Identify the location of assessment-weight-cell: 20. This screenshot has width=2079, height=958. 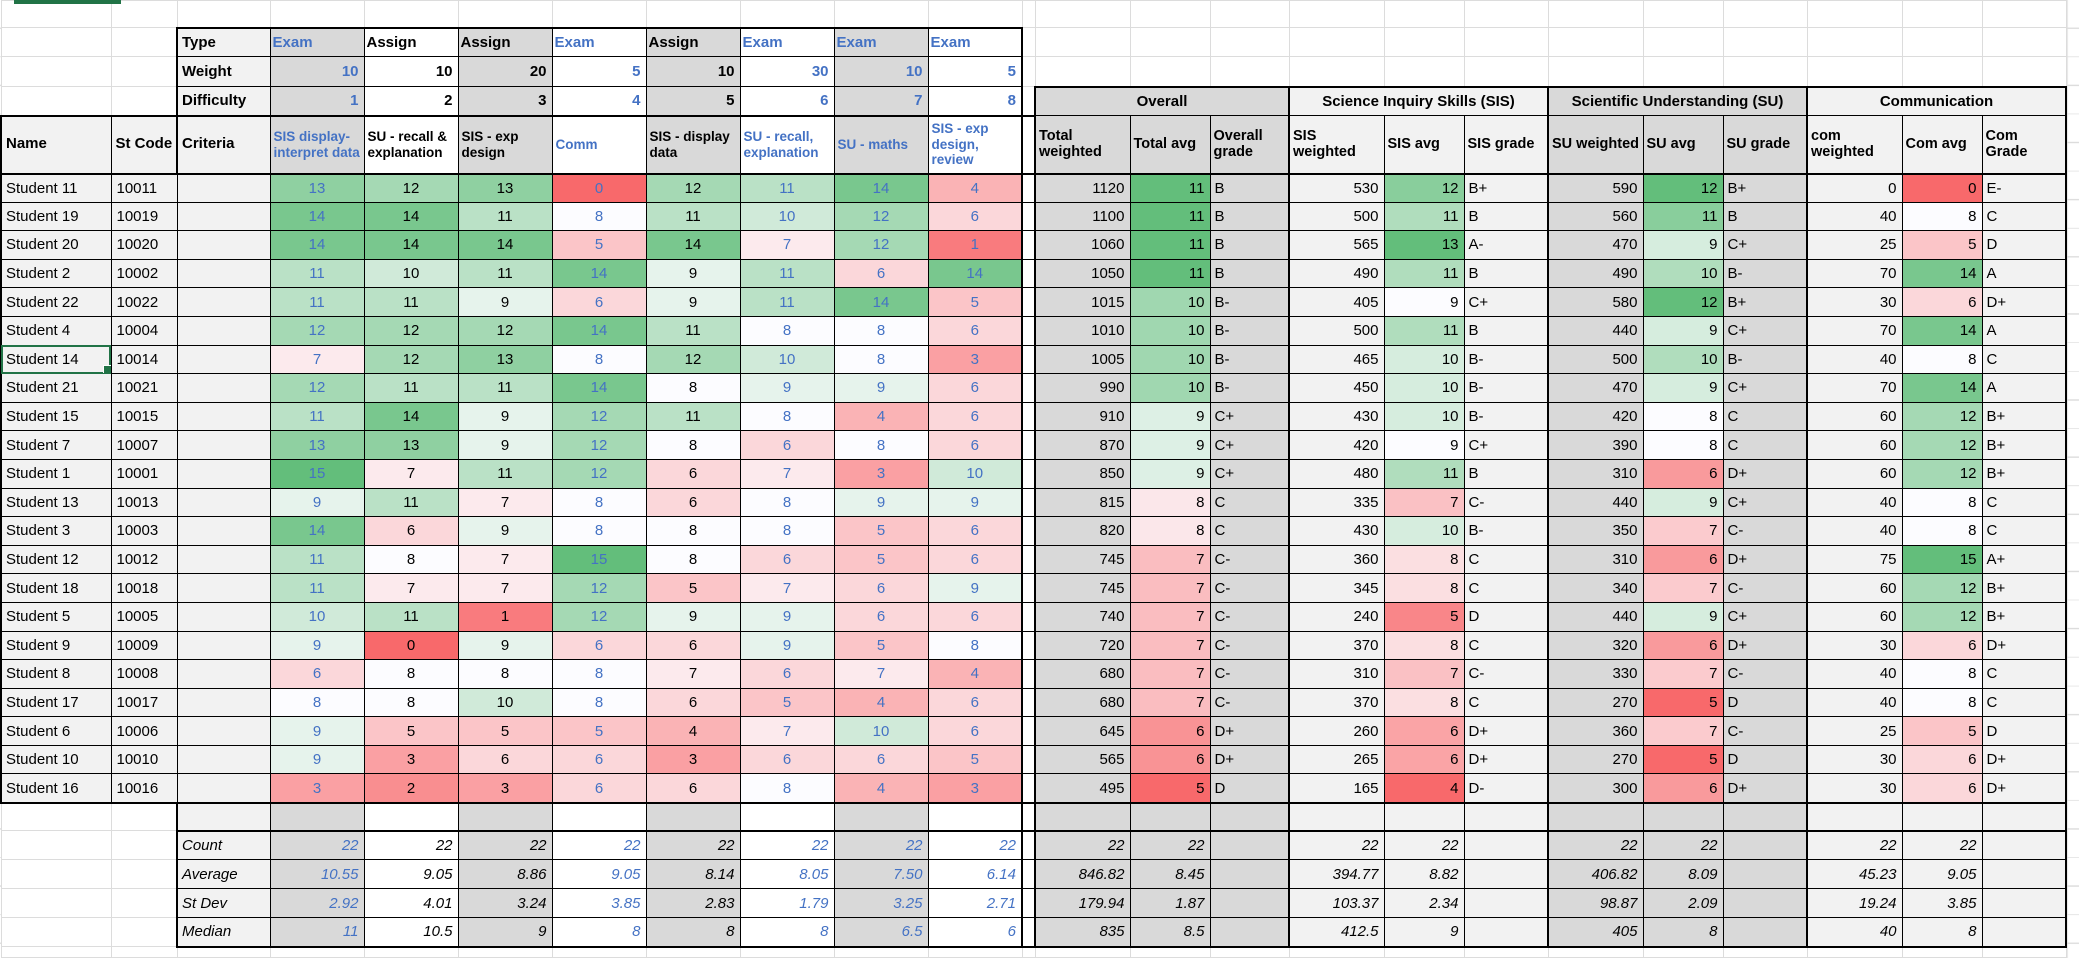
(505, 71).